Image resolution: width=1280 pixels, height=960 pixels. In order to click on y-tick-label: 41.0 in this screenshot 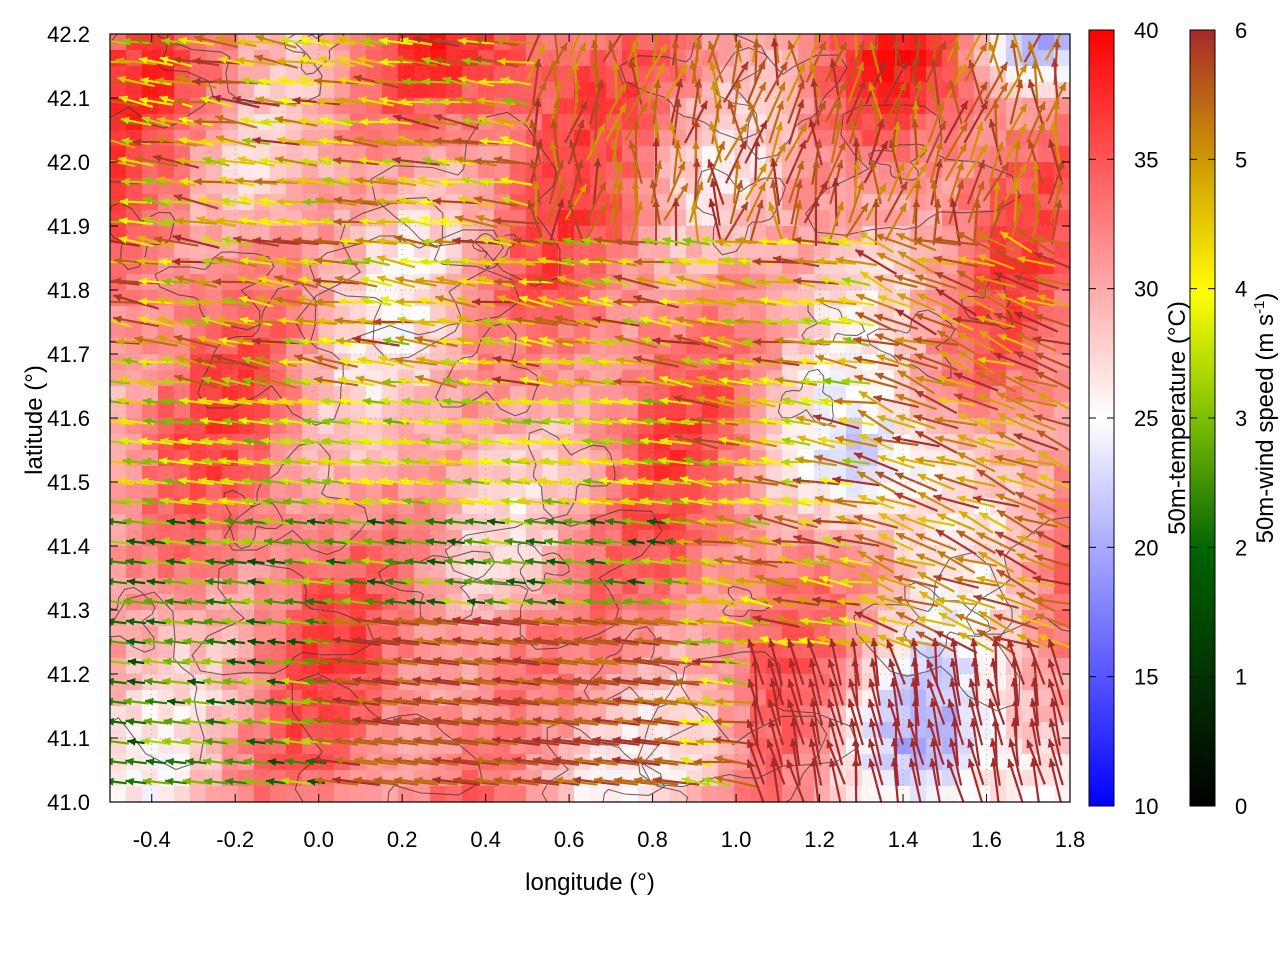, I will do `click(68, 802)`.